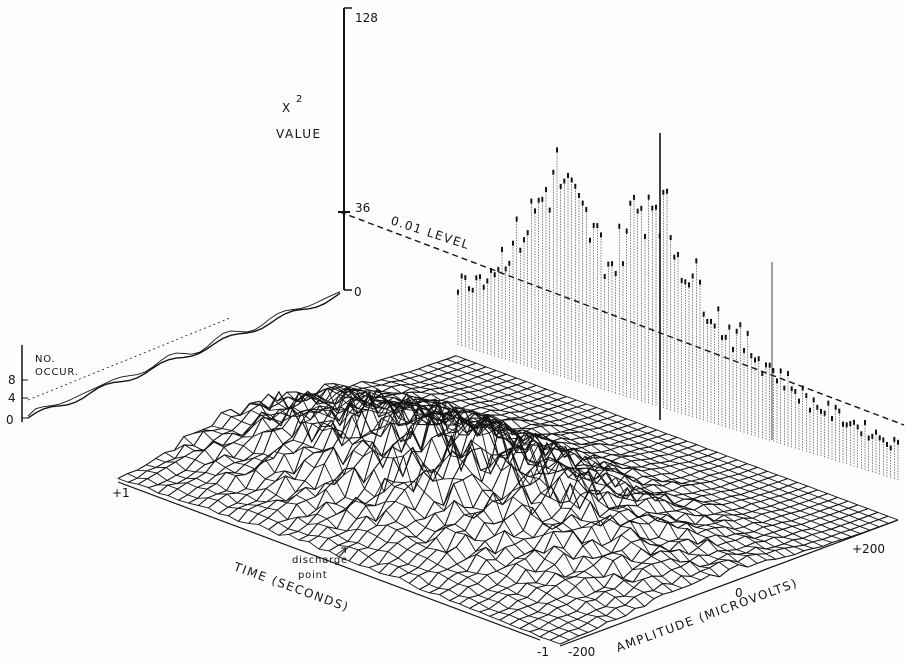  I want to click on discharge-point-label-line2: point, so click(313, 575).